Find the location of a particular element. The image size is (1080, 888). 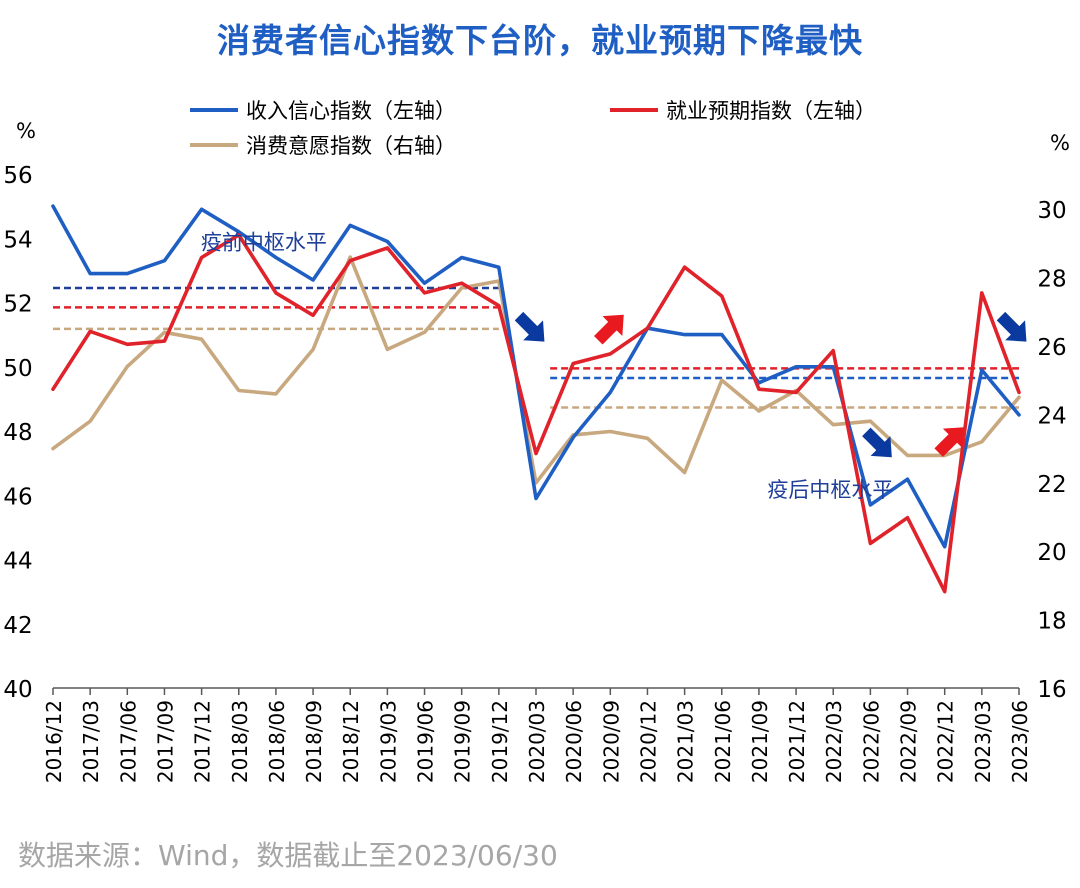

x-tick-label: 2020/09 is located at coordinates (611, 741).